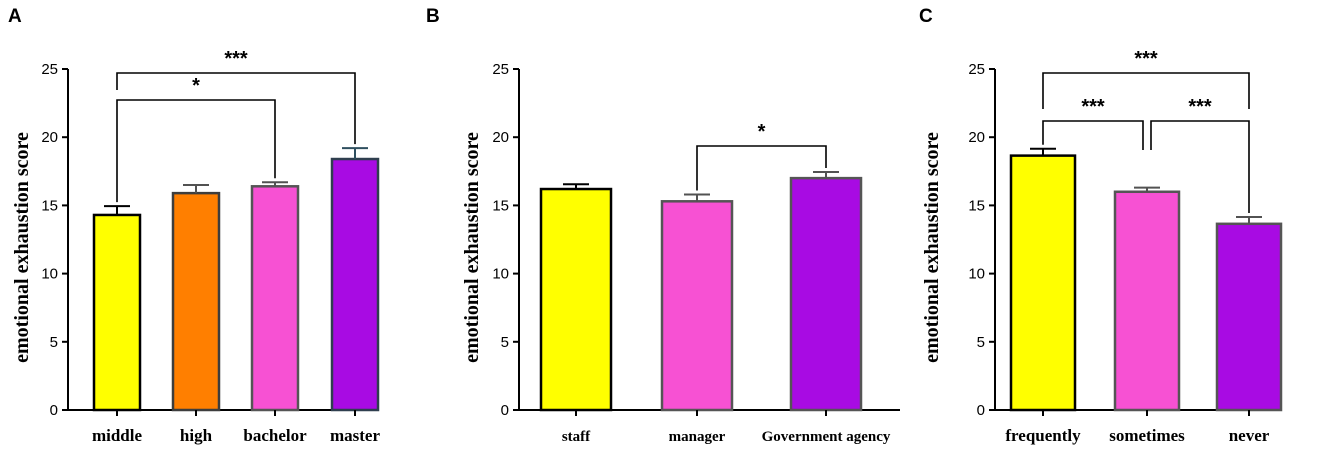 This screenshot has height=451, width=1325. I want to click on panel-label: A, so click(15, 16).